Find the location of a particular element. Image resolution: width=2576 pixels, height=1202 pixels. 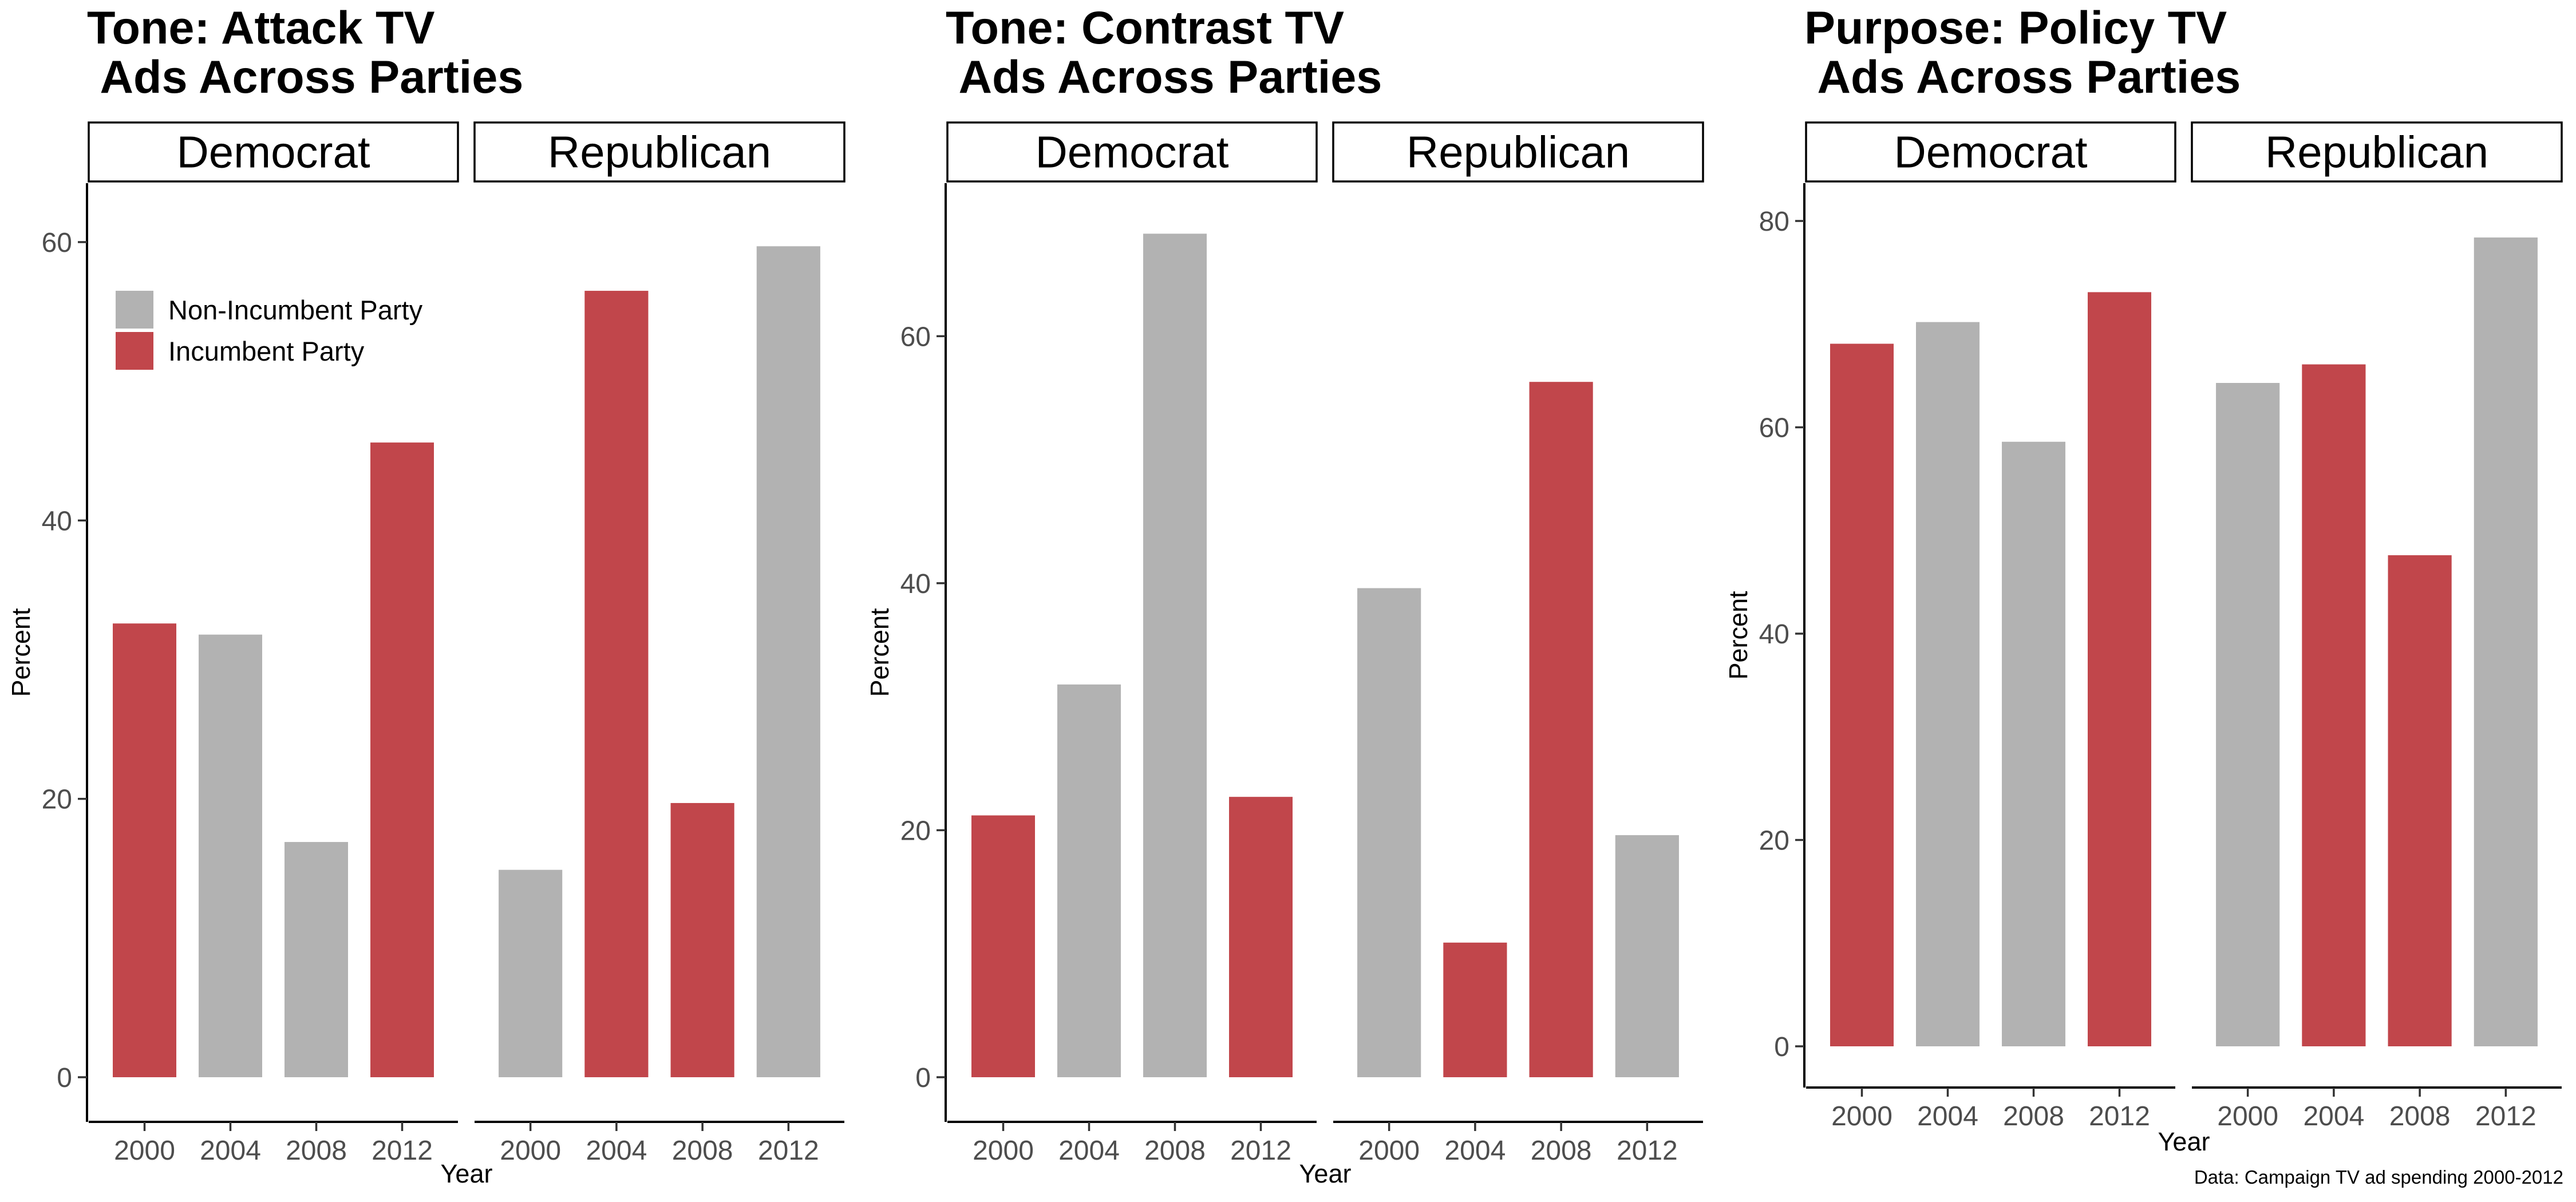

chart-title: Tone: Attack TV Ads Across Parties is located at coordinates (305, 53).